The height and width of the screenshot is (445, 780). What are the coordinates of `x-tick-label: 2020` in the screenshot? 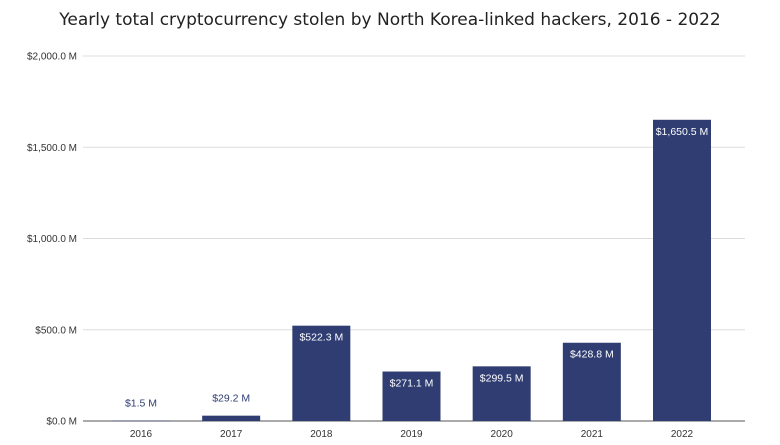 It's located at (502, 434).